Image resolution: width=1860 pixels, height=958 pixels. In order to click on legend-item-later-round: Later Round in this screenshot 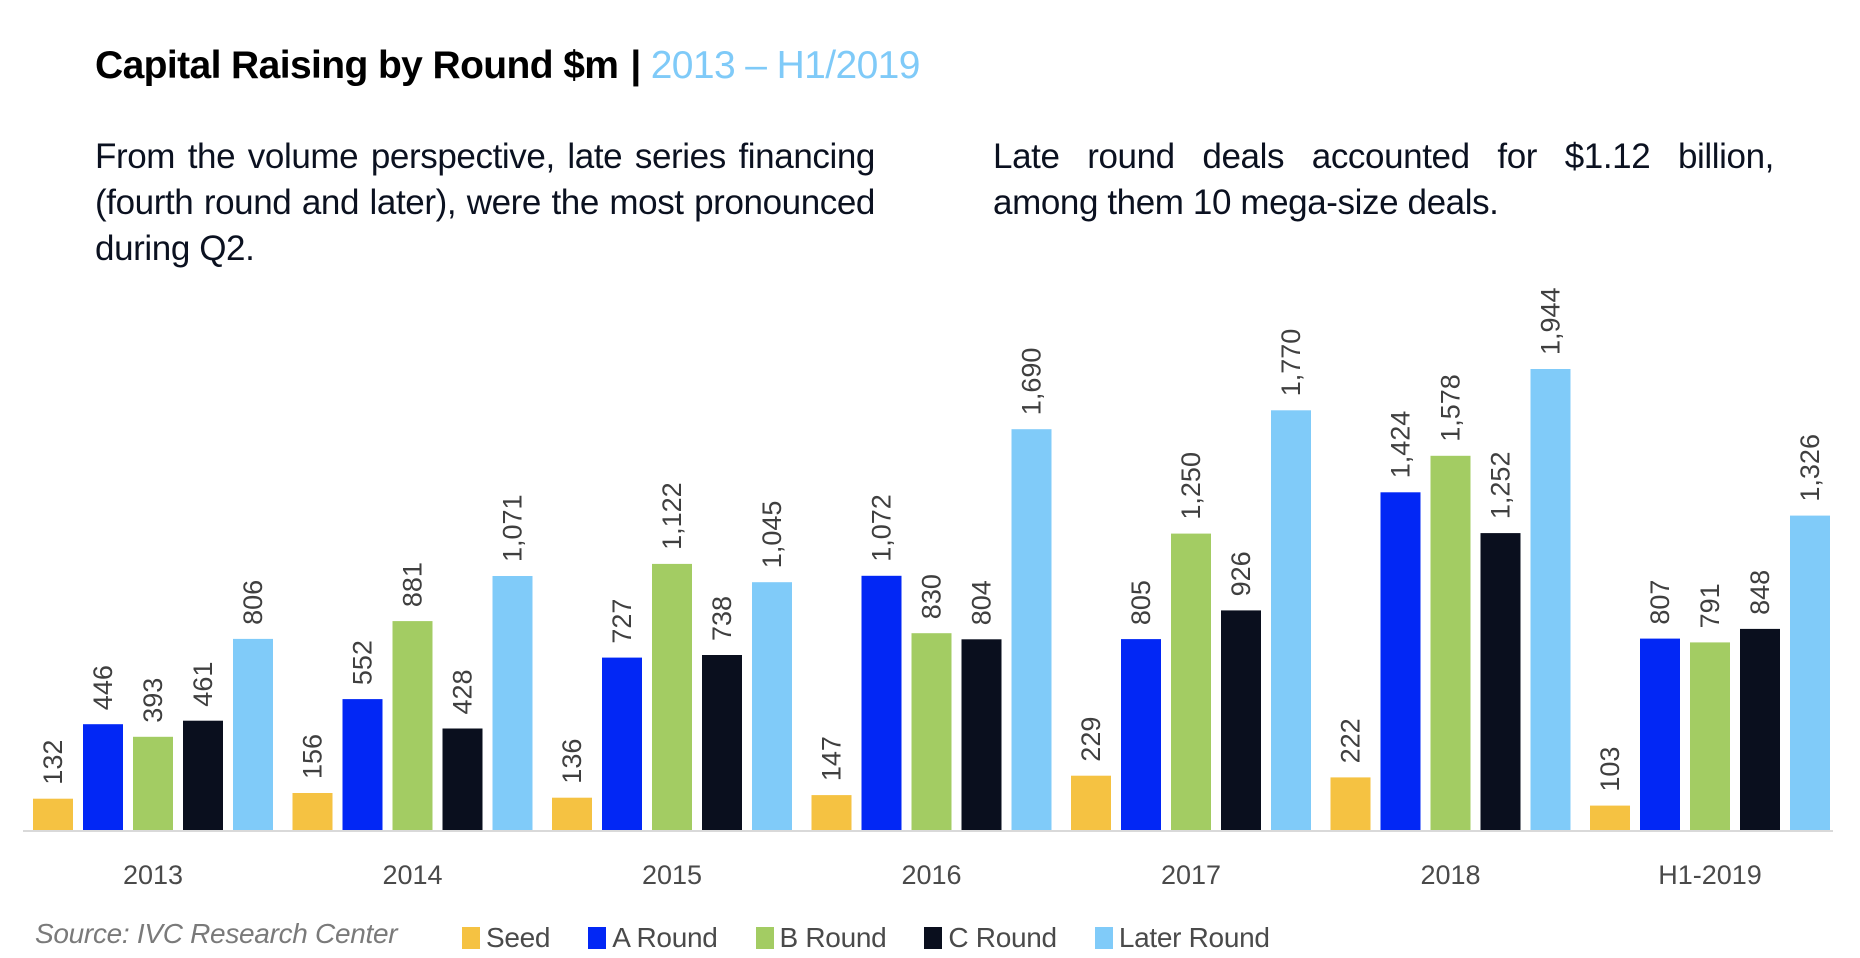, I will do `click(1182, 938)`.